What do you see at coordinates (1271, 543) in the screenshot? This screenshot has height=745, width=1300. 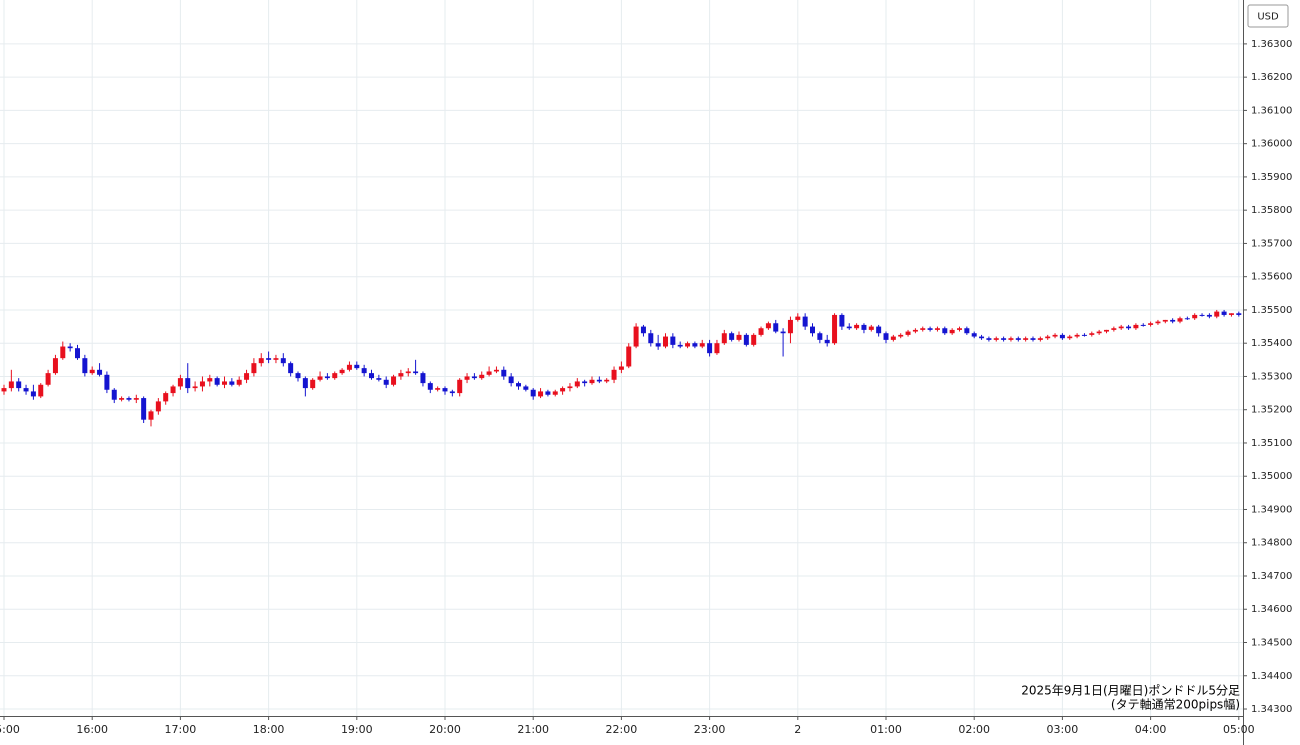 I see `y-tick-label: 1.34800` at bounding box center [1271, 543].